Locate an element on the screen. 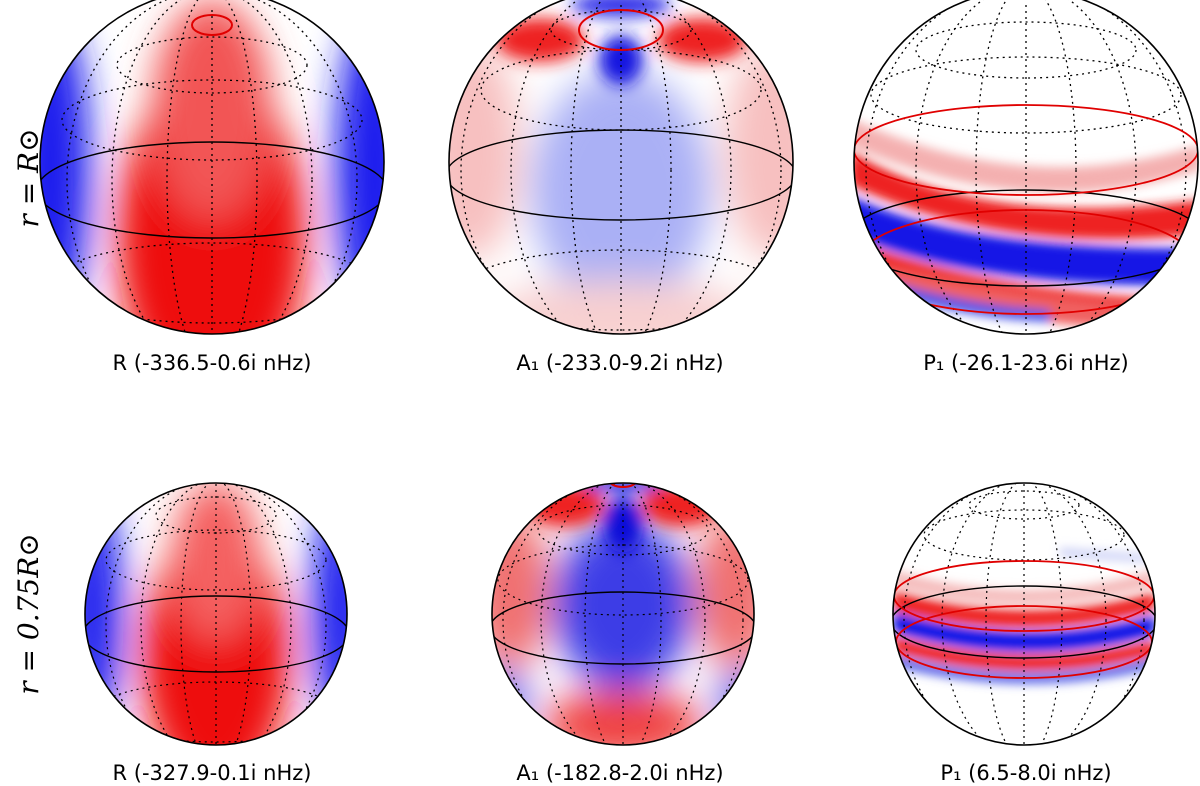 This screenshot has height=786, width=1200. row-label-interior: r = 0.75R⊙ is located at coordinates (28, 614).